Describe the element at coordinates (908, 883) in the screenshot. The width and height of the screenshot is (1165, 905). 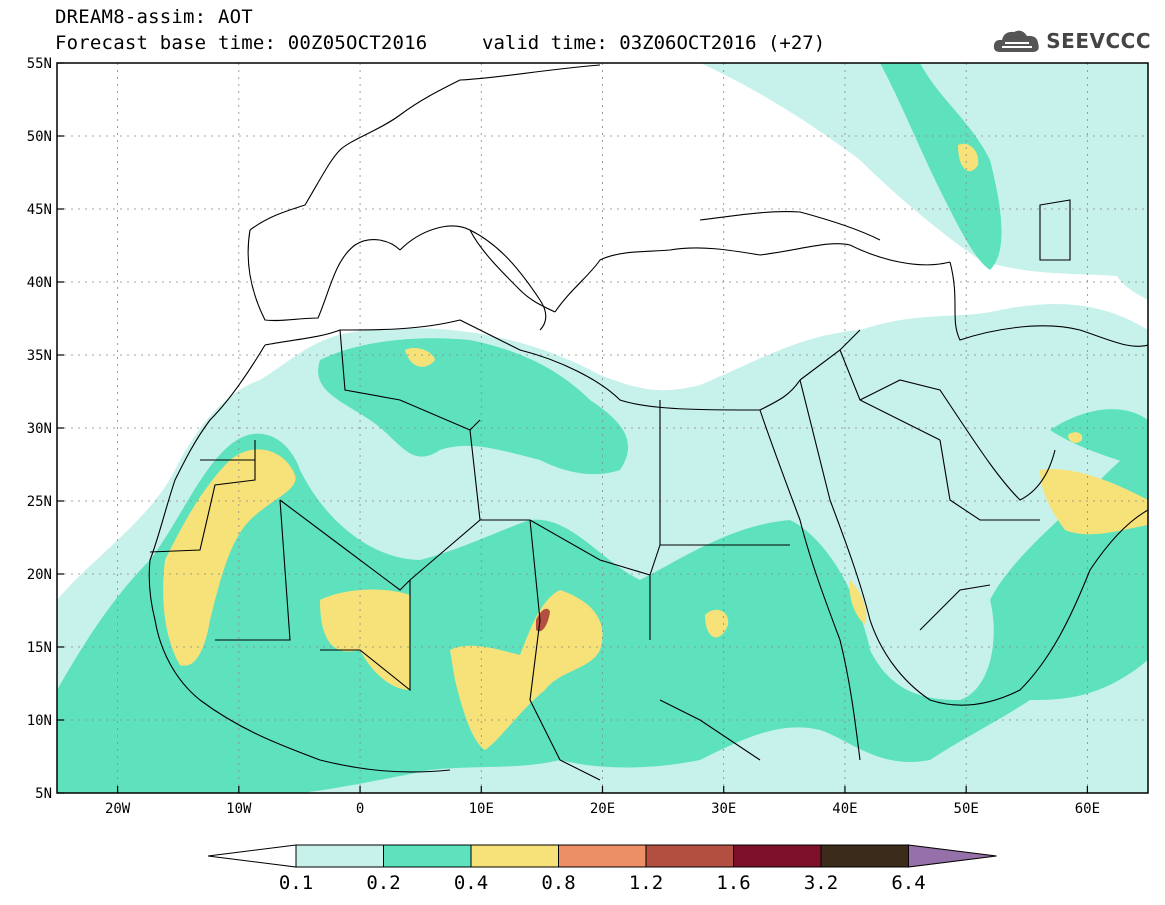
I see `colorbar-label: 6.4` at that location.